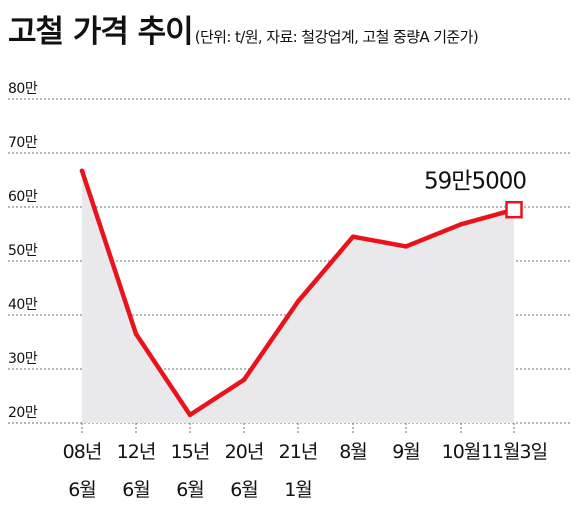 This screenshot has height=521, width=579. What do you see at coordinates (244, 452) in the screenshot?
I see `x-tick-label-3: 20년` at bounding box center [244, 452].